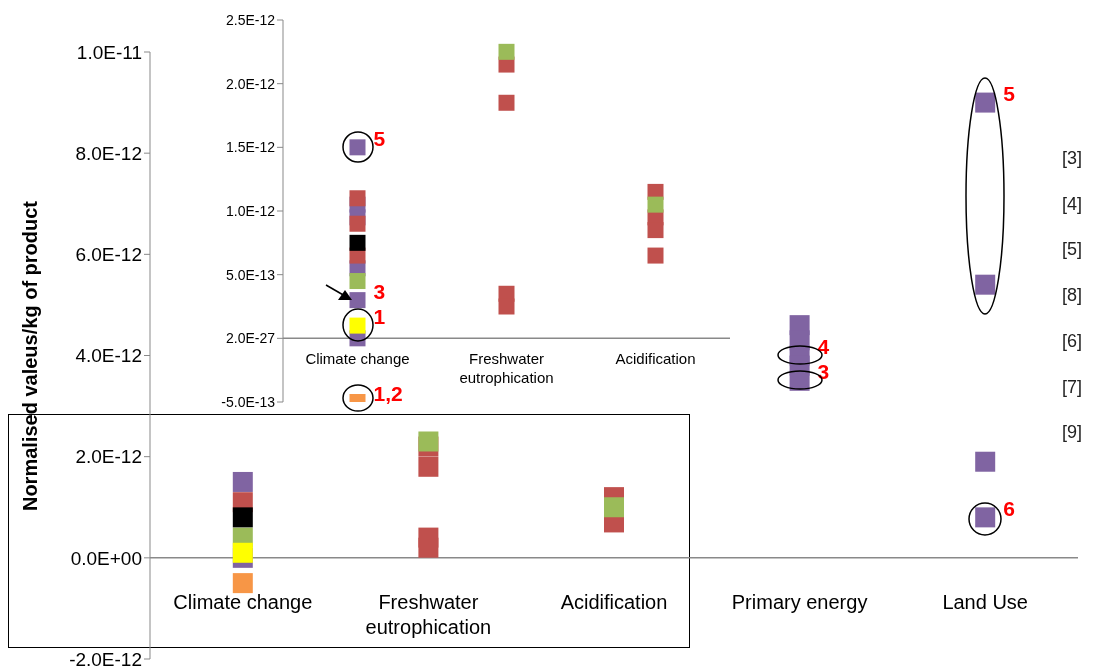 The image size is (1106, 670). What do you see at coordinates (250, 19) in the screenshot?
I see `y-tick-label: 2.5E-12` at bounding box center [250, 19].